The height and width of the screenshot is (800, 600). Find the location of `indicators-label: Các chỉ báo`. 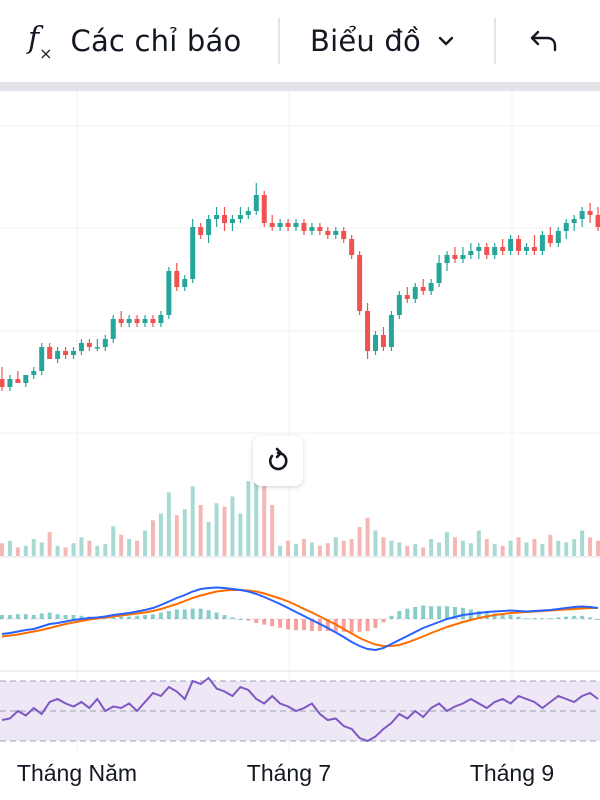

indicators-label: Các chỉ báo is located at coordinates (156, 41).